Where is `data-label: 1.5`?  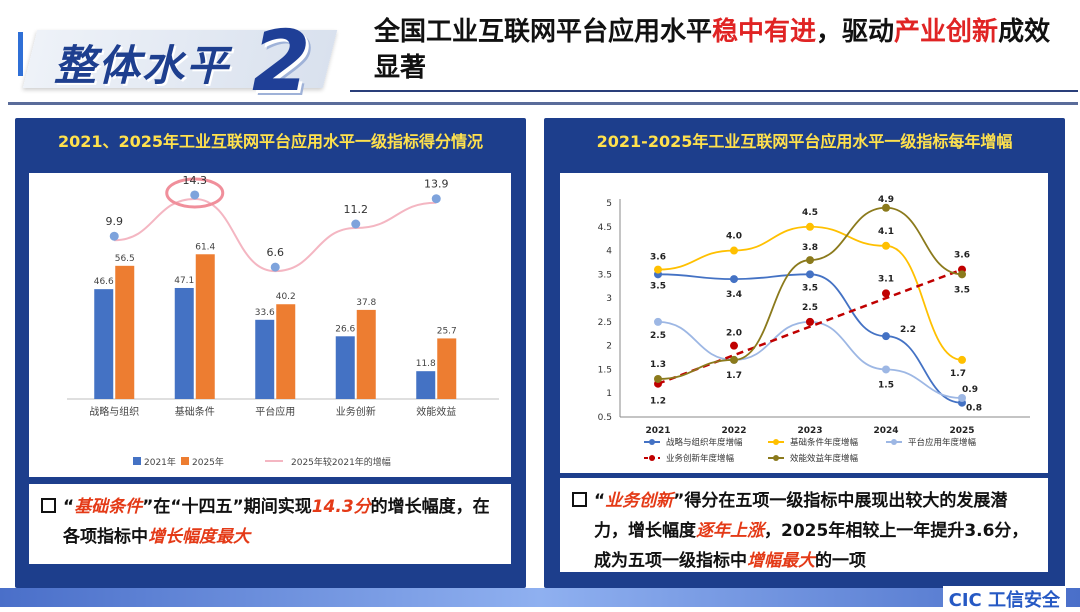
data-label: 1.5 is located at coordinates (886, 385).